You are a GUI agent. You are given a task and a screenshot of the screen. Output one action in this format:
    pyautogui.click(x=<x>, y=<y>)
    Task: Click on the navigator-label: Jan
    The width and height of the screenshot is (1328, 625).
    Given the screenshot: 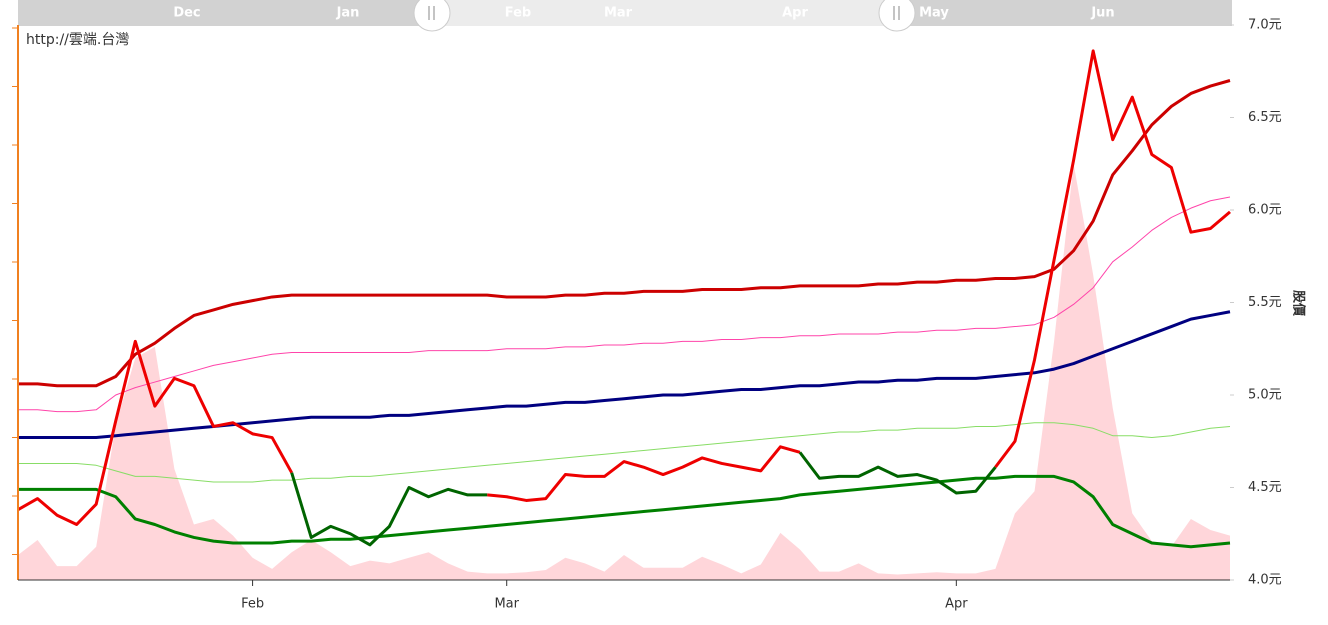 What is the action you would take?
    pyautogui.click(x=348, y=13)
    